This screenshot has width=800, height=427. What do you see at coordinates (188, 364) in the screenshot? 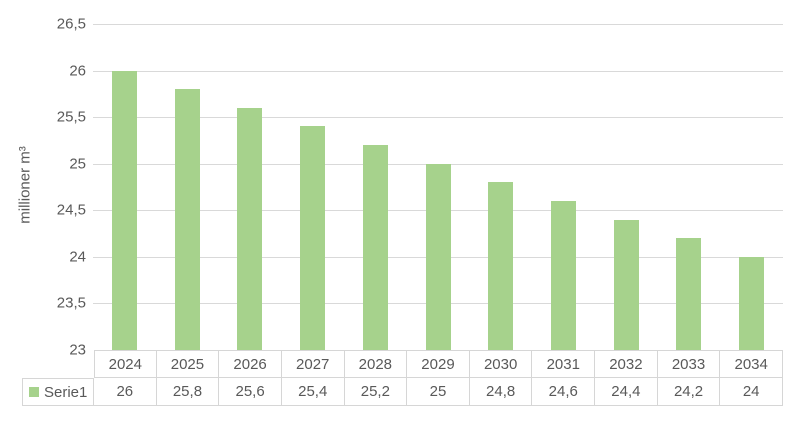
I see `table-year-cell: 2025` at bounding box center [188, 364].